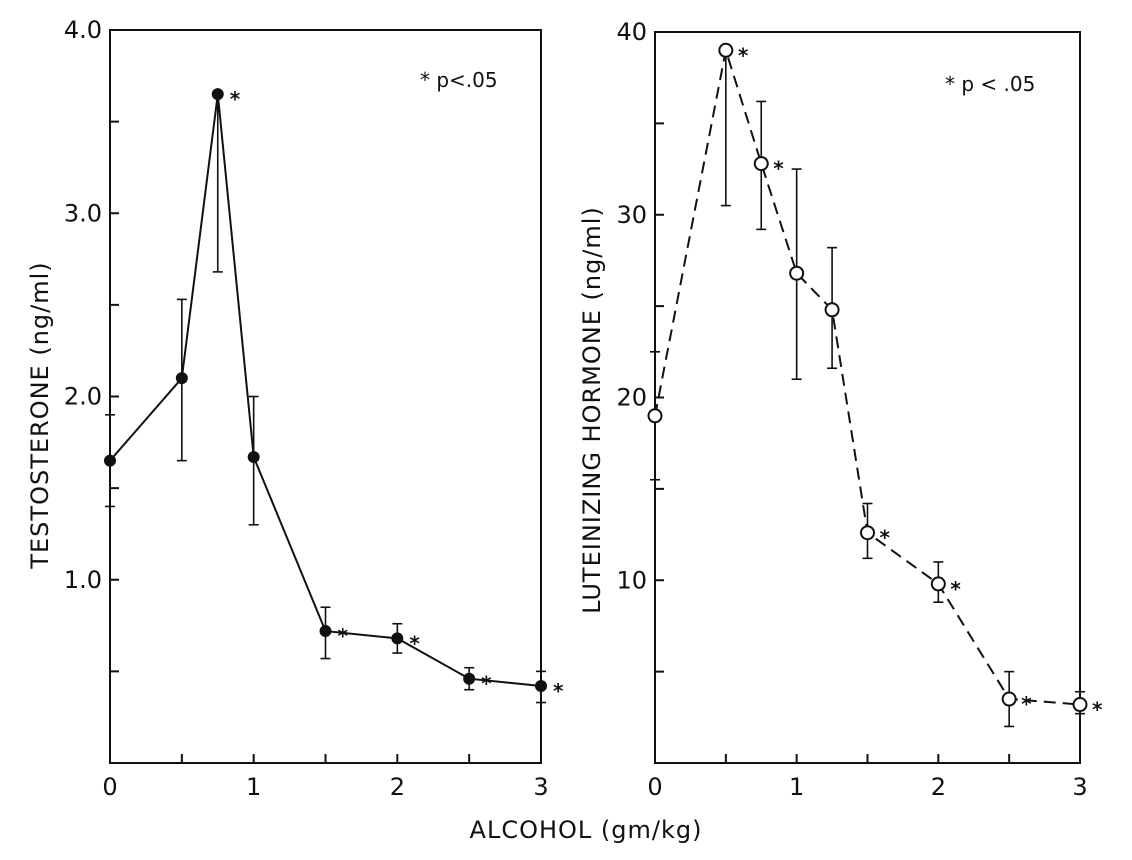 This screenshot has width=1132, height=860. What do you see at coordinates (459, 80) in the screenshot?
I see `significance-note: * p<.05` at bounding box center [459, 80].